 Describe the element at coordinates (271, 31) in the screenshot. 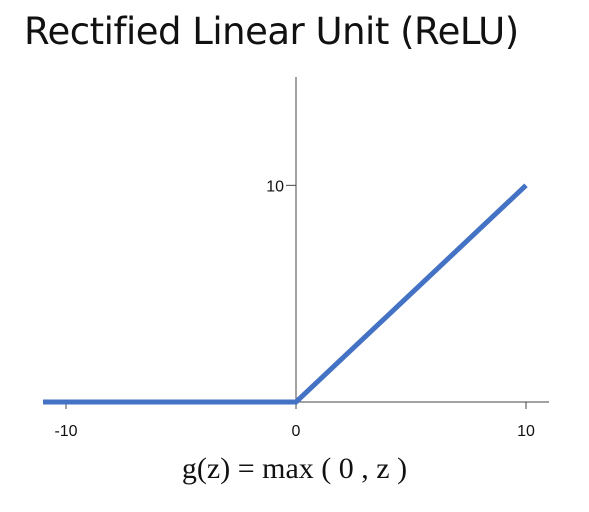

I see `chart-title: Rectified Linear Unit (ReLU)` at that location.